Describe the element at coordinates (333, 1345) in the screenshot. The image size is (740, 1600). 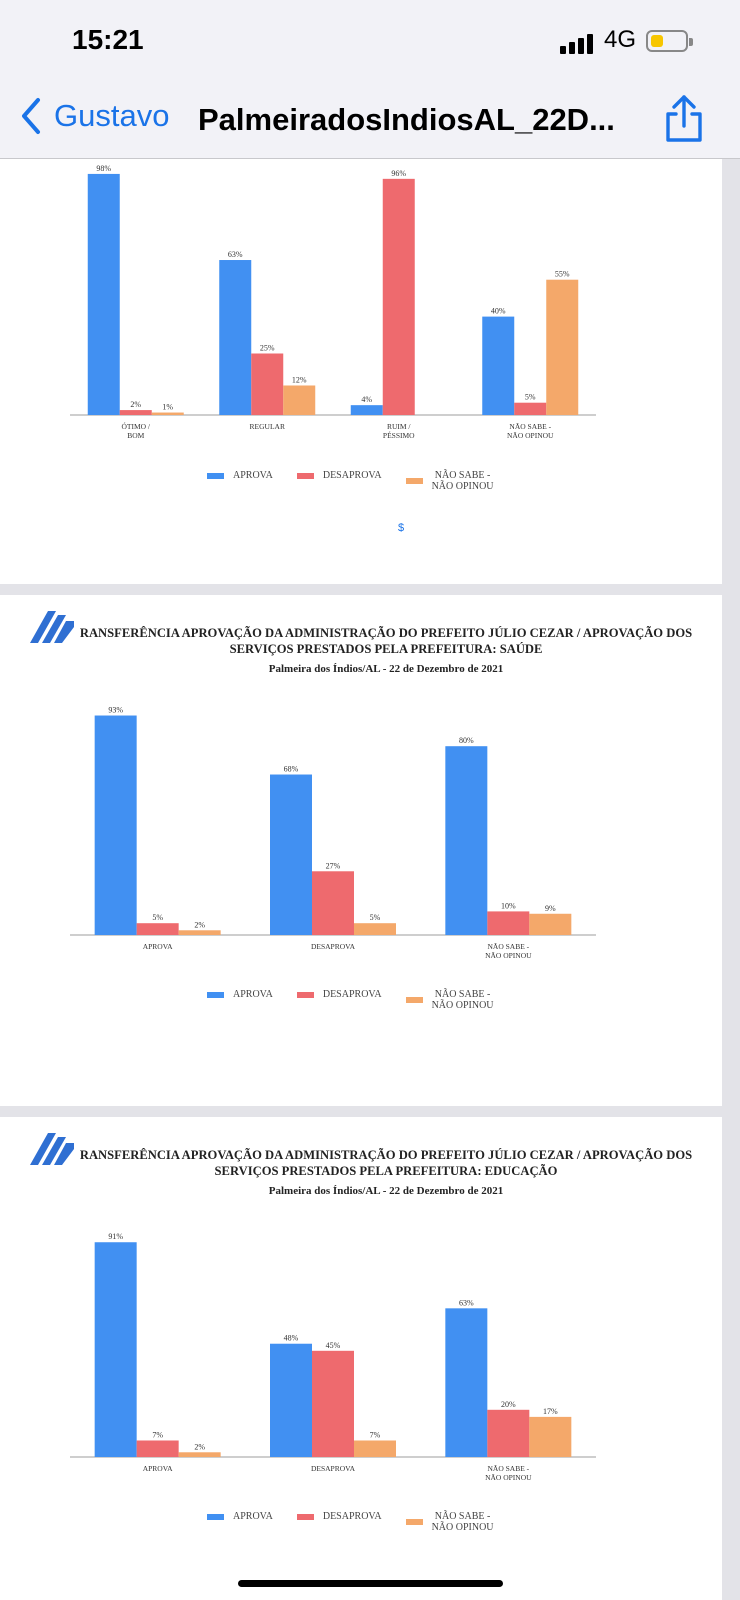
I see `data-label: 45%` at that location.